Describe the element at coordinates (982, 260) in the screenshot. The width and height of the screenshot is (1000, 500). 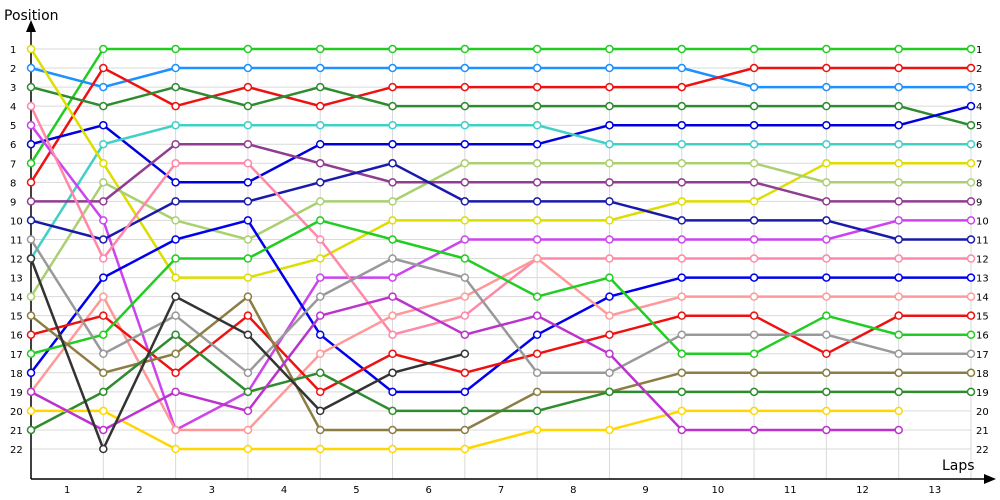
I see `y-tick-label-right: 12` at that location.